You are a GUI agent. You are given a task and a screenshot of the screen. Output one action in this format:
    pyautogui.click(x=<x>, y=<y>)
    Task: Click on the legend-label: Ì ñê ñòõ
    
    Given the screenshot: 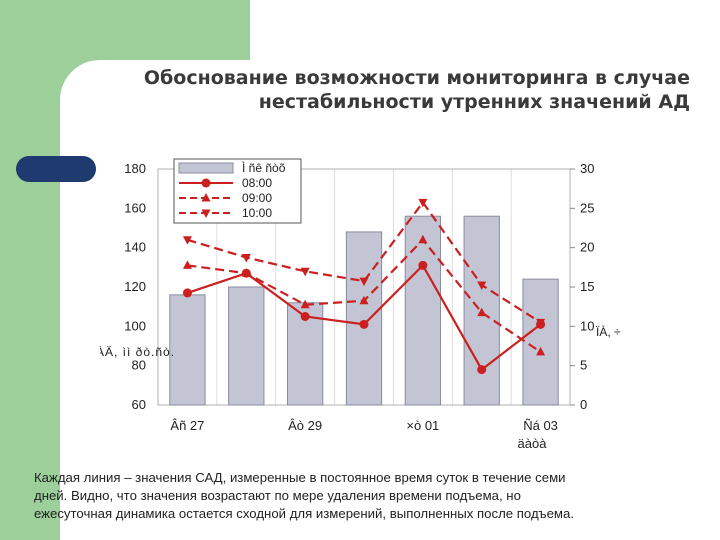 What is the action you would take?
    pyautogui.click(x=264, y=167)
    